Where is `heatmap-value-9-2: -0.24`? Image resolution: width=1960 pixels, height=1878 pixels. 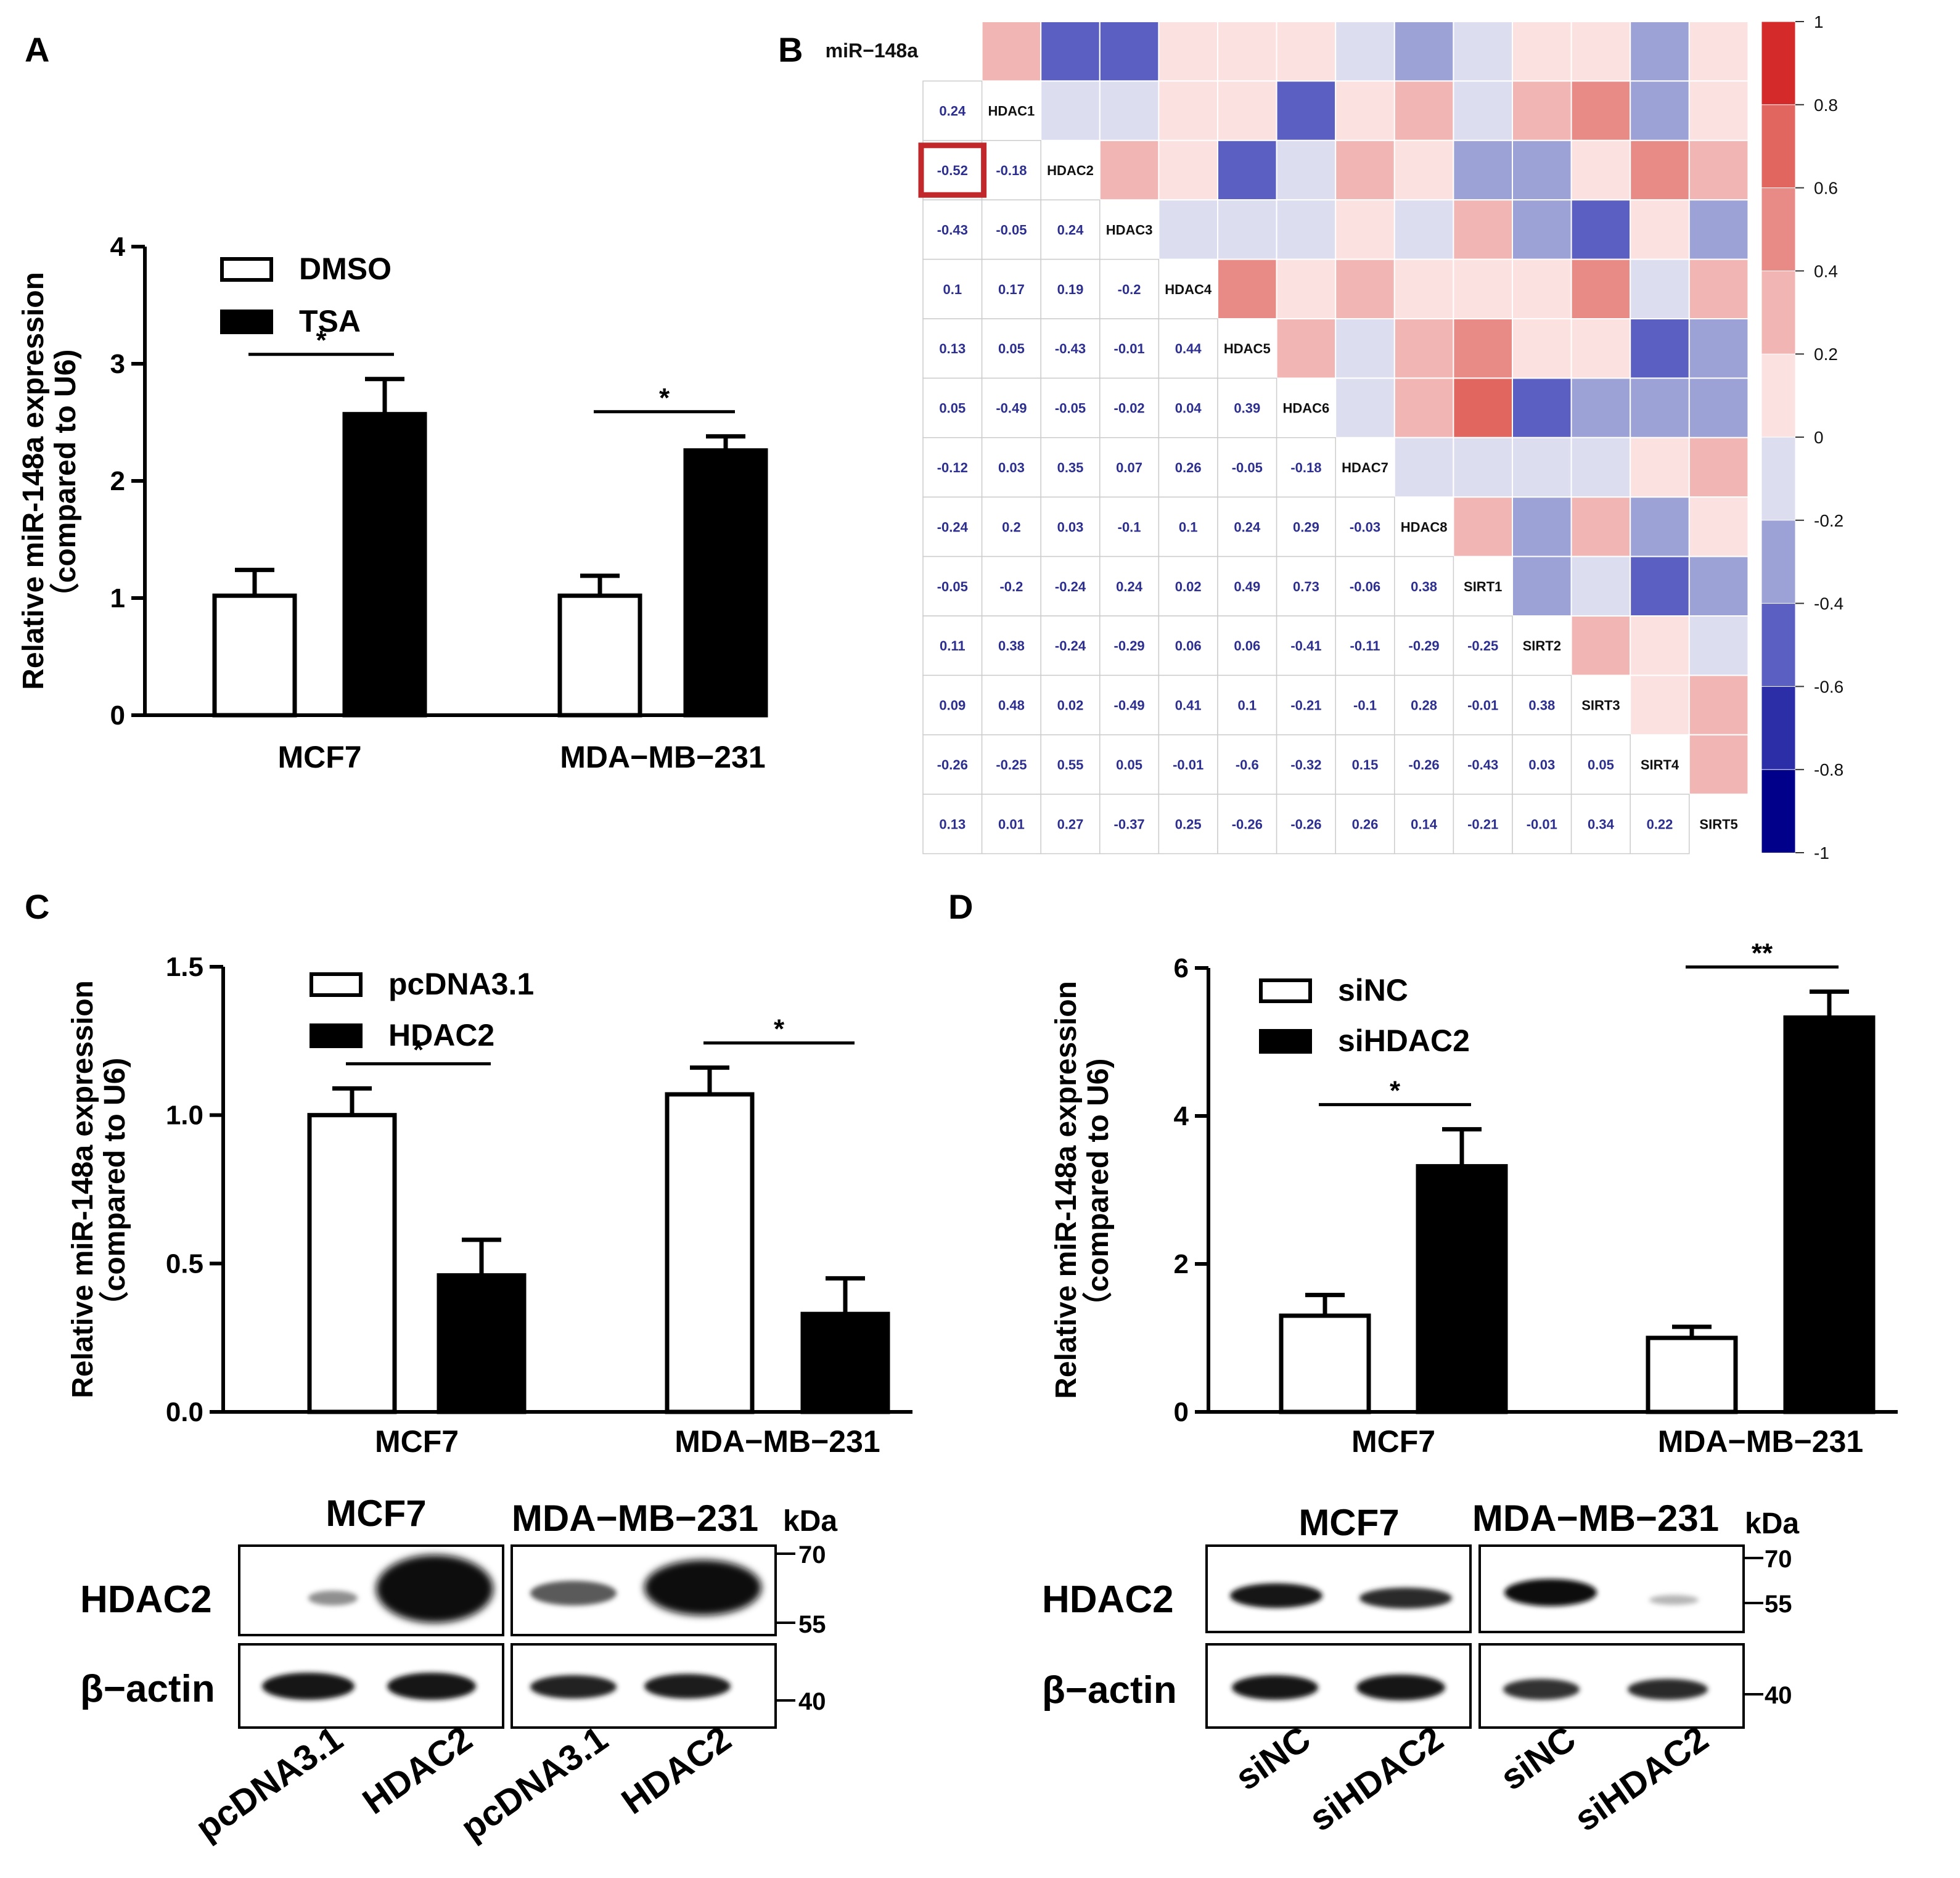
heatmap-value-9-2: -0.24 is located at coordinates (1070, 586).